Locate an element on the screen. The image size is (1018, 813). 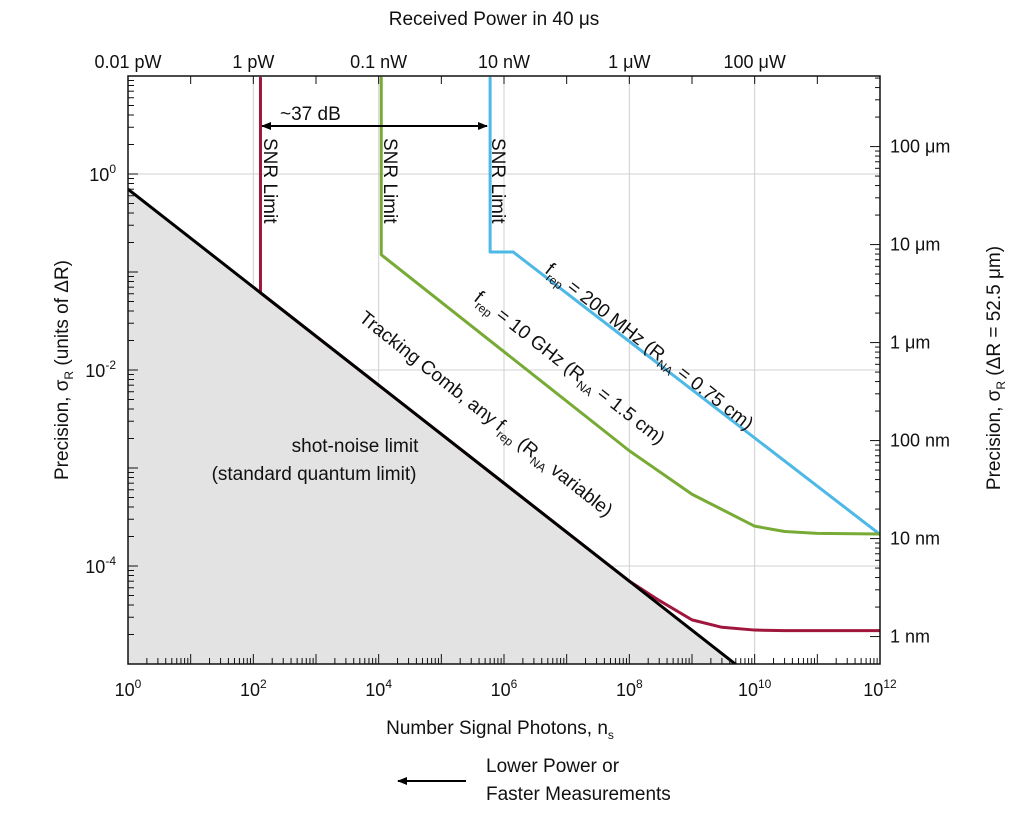
green-label-t2: = 10 GHz (R is located at coordinates (538, 343).